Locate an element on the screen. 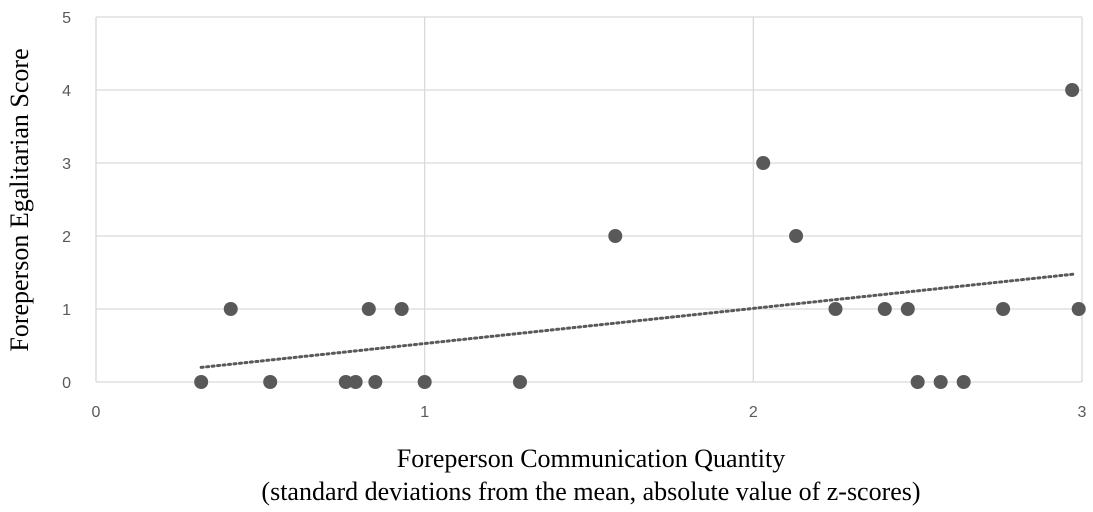 This screenshot has width=1093, height=512. y-tick-label: 0 is located at coordinates (66, 383).